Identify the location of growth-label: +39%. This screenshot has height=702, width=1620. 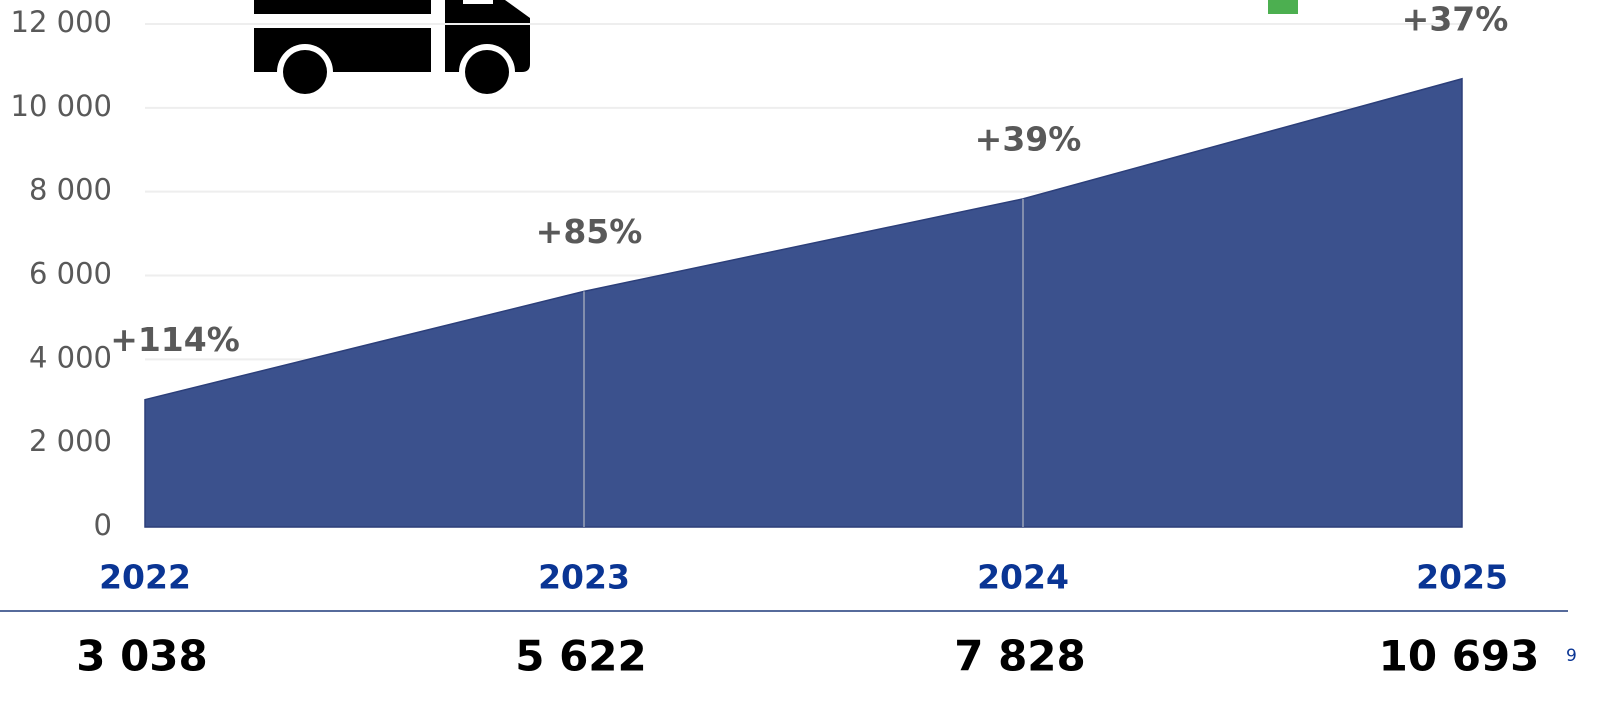
(1028, 138).